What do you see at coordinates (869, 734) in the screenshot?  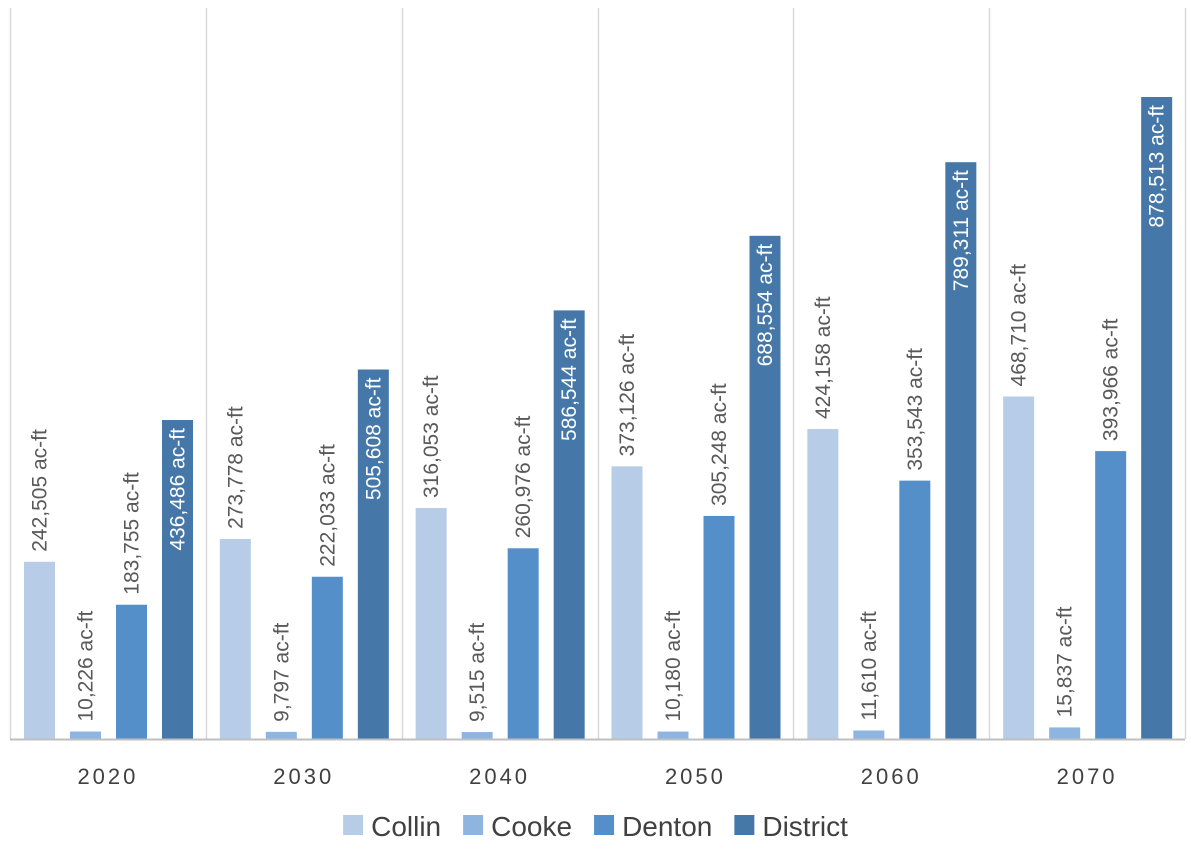 I see `bar-cooke-2060` at bounding box center [869, 734].